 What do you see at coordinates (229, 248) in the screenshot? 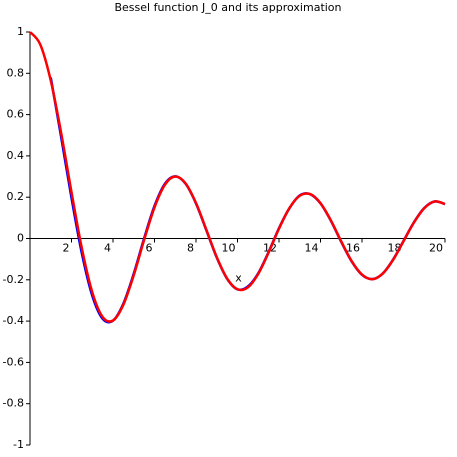
I see `x-tick-label: 10` at bounding box center [229, 248].